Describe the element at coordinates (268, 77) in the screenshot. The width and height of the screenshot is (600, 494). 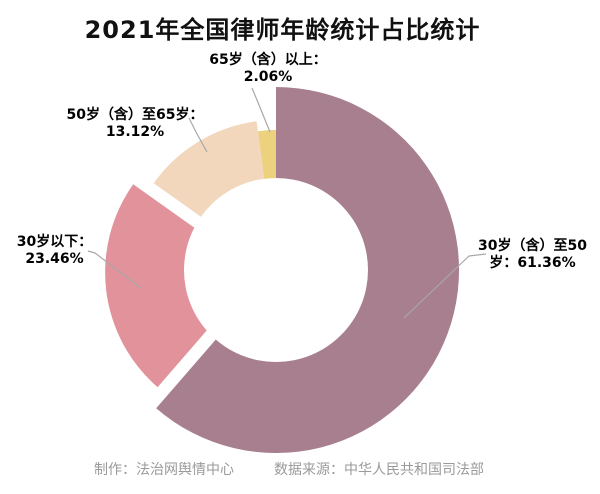
I see `label-age-65-plus-value: 2.06%` at that location.